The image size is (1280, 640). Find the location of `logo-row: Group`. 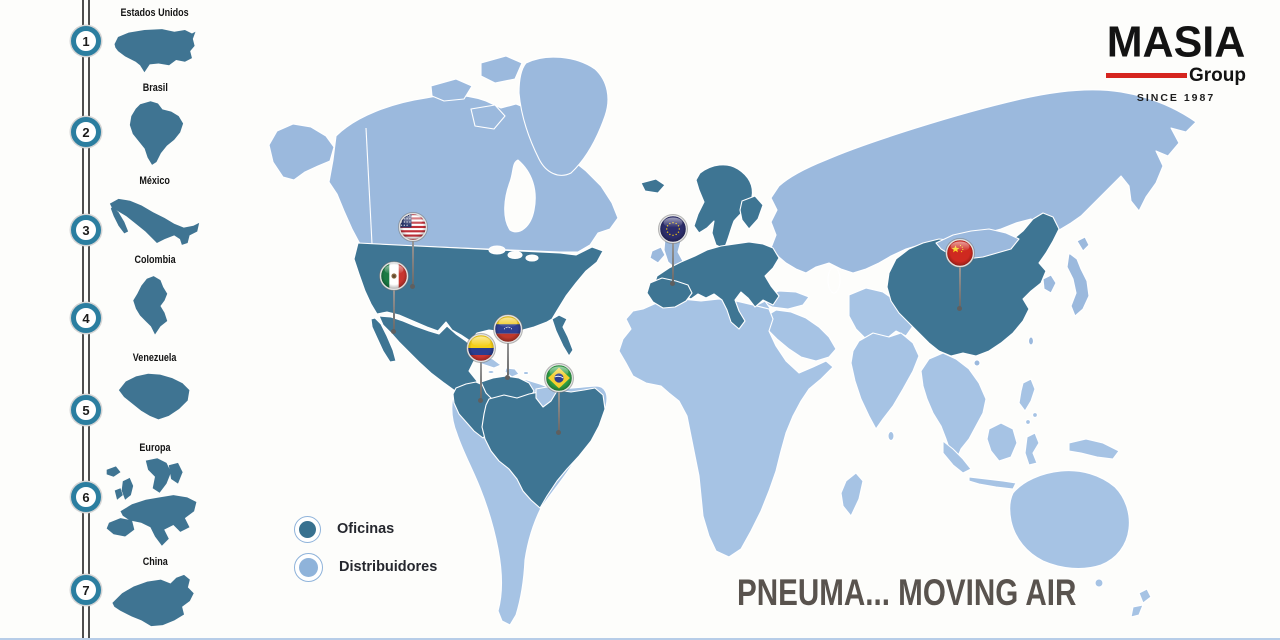

logo-row: Group is located at coordinates (1176, 76).